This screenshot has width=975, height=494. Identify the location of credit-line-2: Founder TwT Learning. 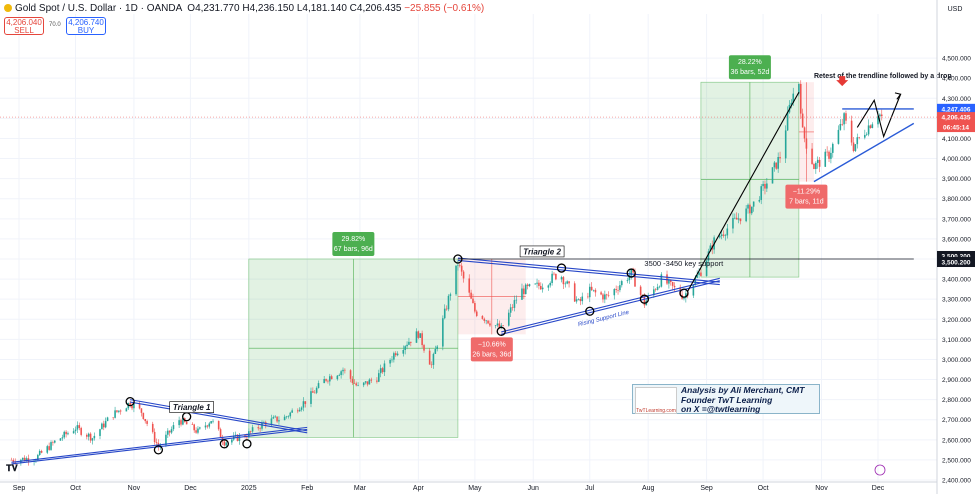
(727, 399).